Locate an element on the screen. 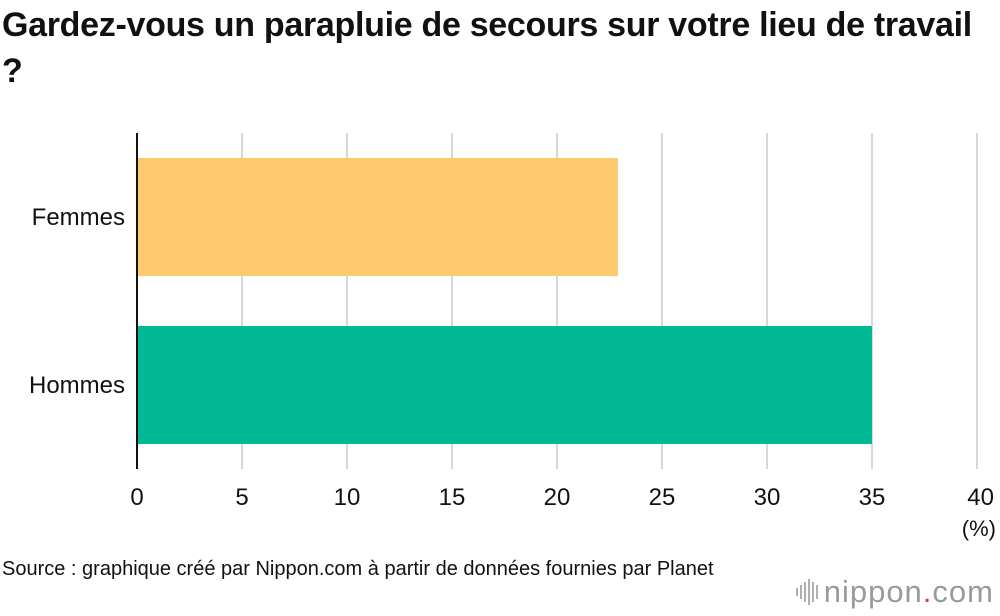 This screenshot has width=1000, height=616. x-tick-label-20: 20 is located at coordinates (557, 497).